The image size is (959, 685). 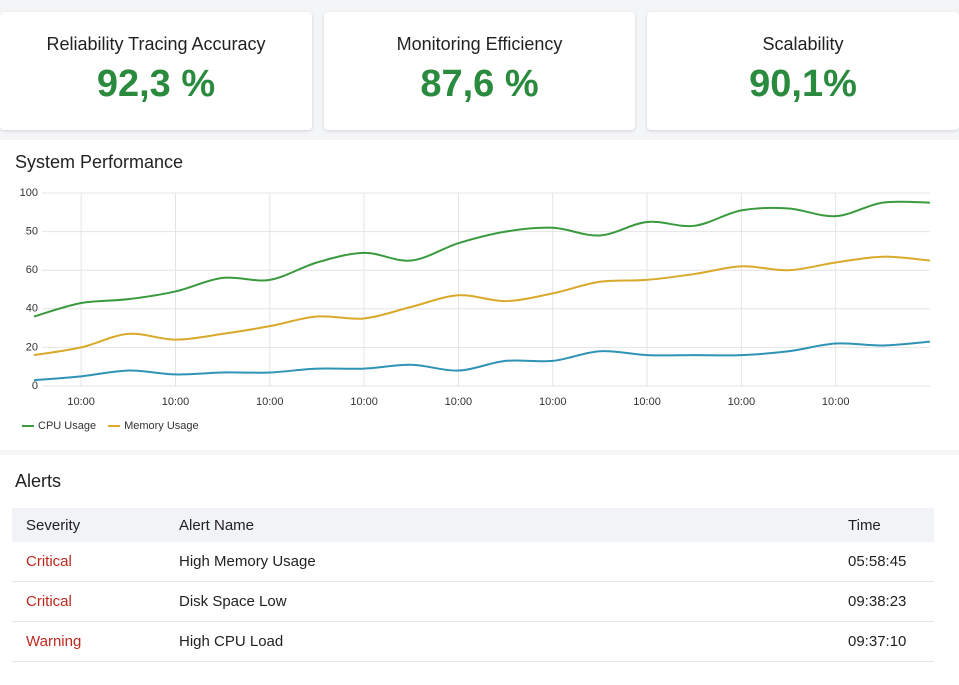 I want to click on alert-time: 09:38:23, so click(x=884, y=601).